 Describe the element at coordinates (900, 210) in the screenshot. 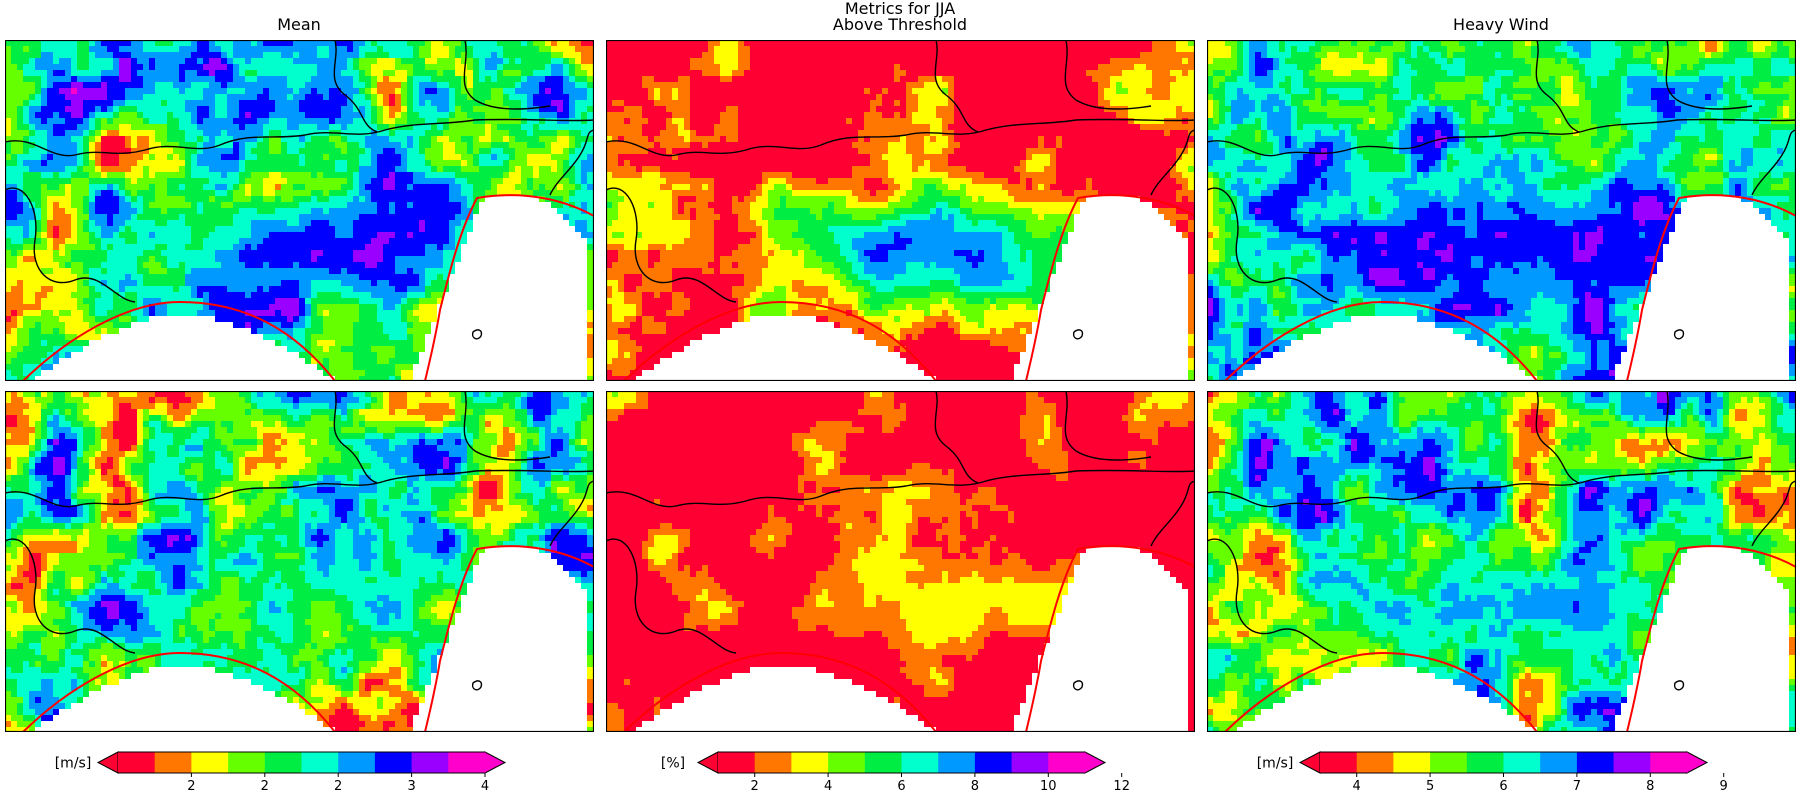

I see `heatmap-cells` at that location.